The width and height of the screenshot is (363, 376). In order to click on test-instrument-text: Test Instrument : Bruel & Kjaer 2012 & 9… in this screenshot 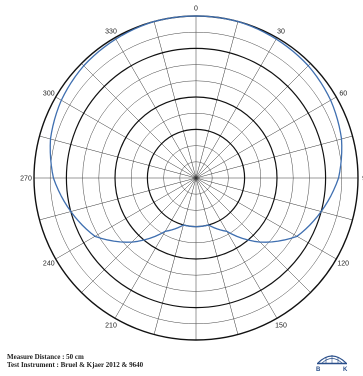, I will do `click(75, 365)`.